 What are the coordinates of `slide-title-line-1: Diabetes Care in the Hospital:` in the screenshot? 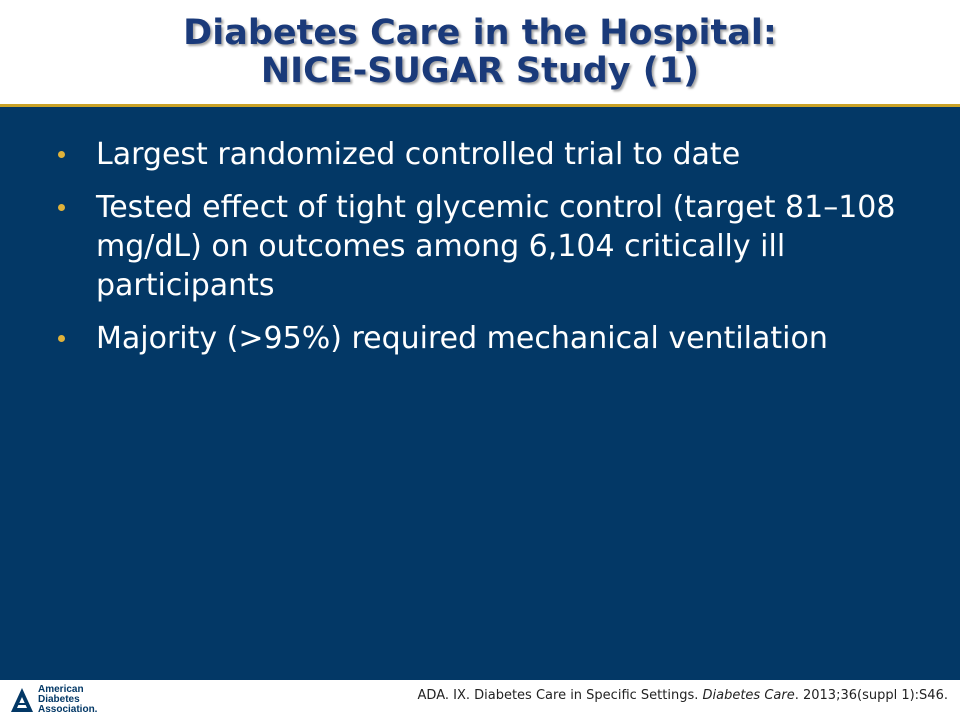 It's located at (480, 33).